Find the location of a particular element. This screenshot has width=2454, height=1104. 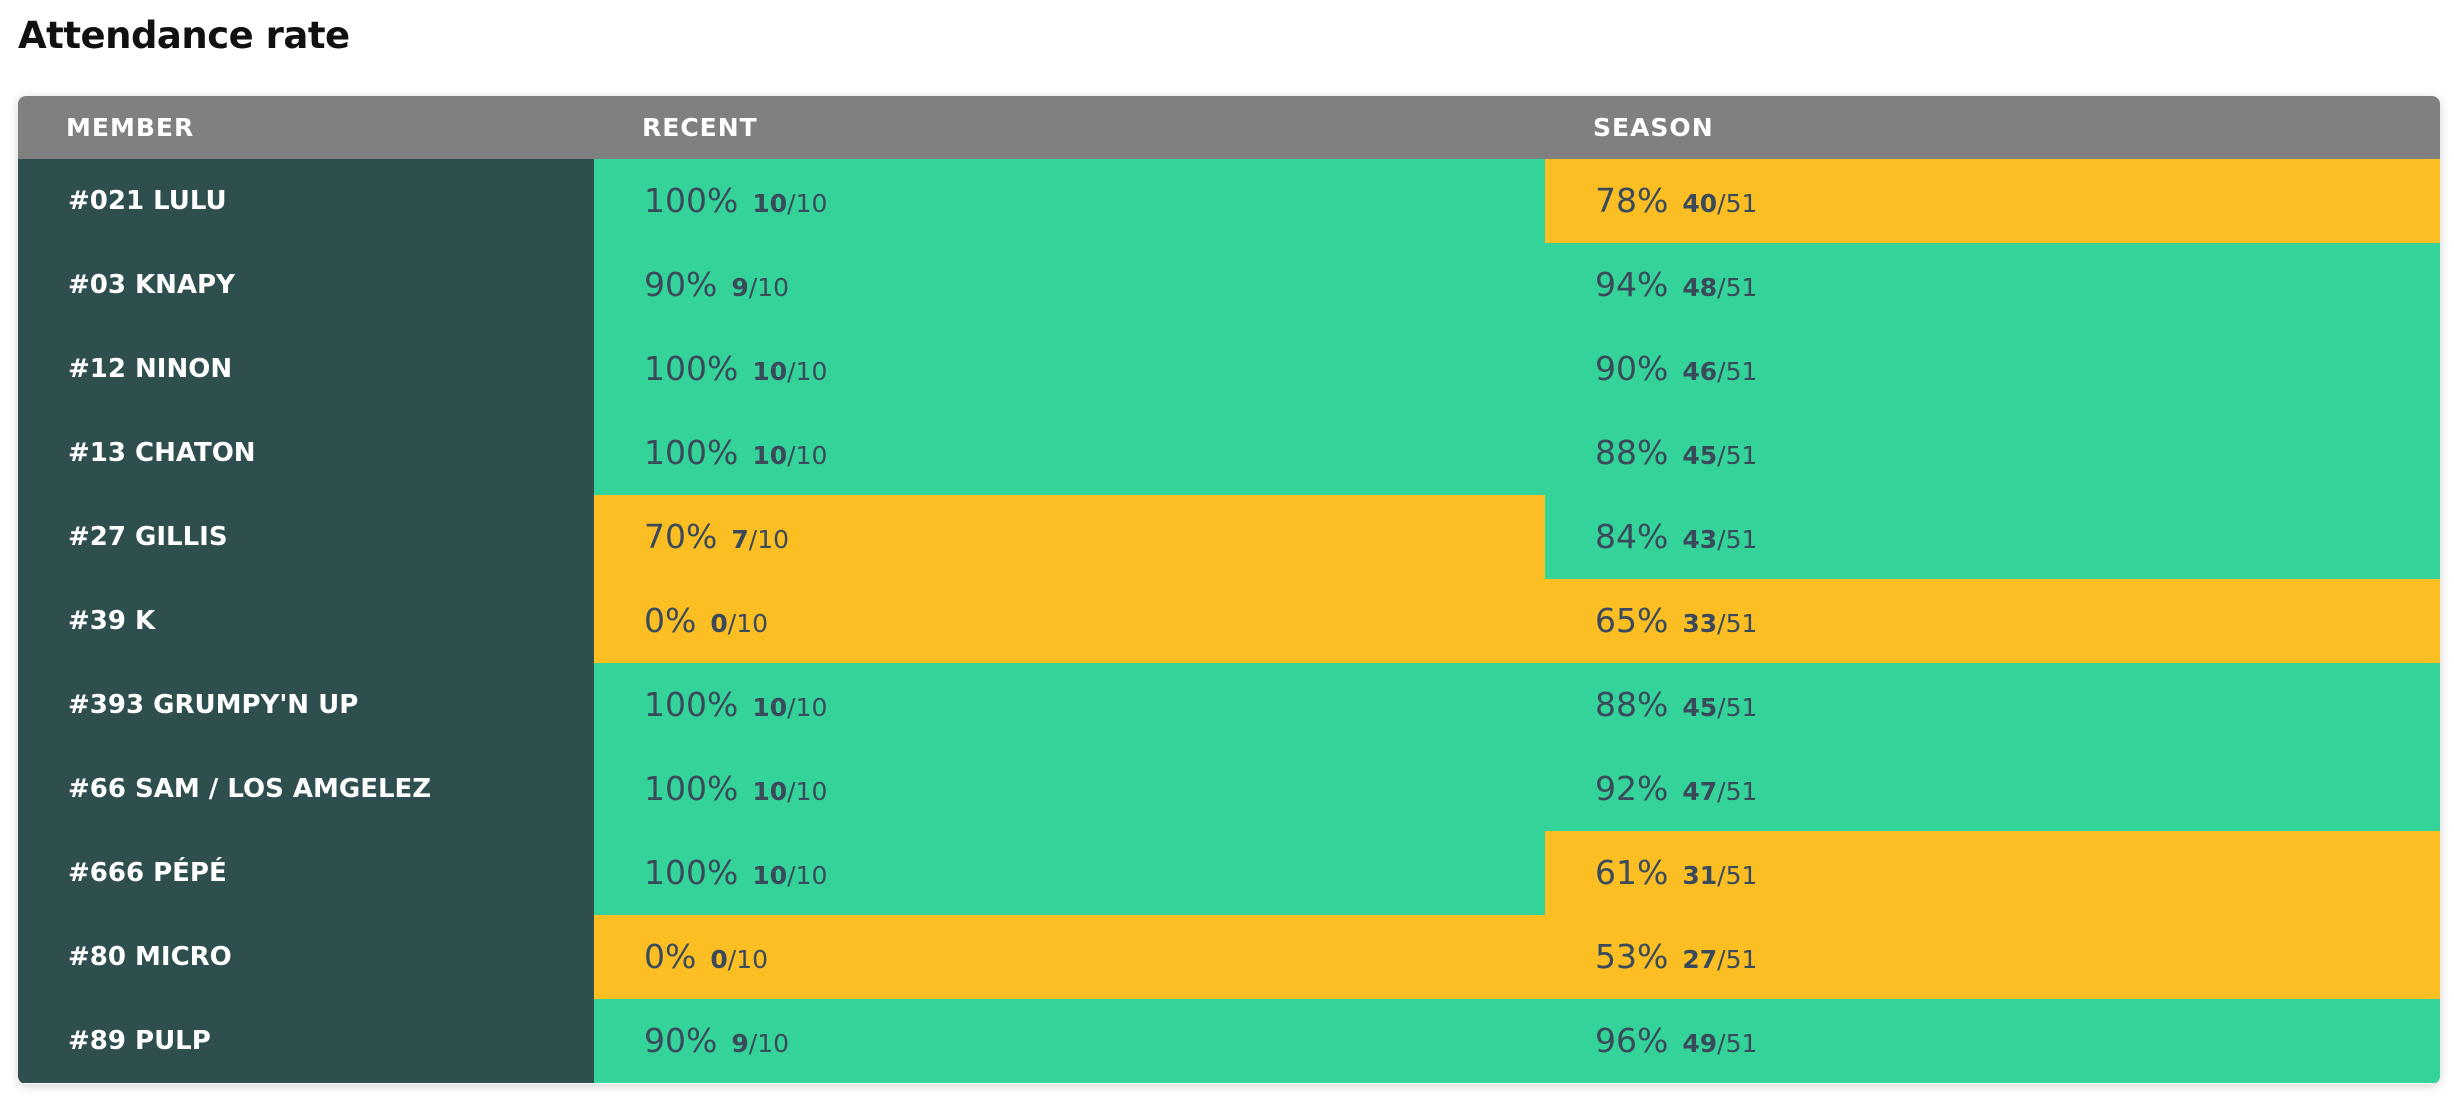

table-row: #66 SAM / LOS AMGELEZ 100% 10/10 92% 47/51 is located at coordinates (1229, 789).